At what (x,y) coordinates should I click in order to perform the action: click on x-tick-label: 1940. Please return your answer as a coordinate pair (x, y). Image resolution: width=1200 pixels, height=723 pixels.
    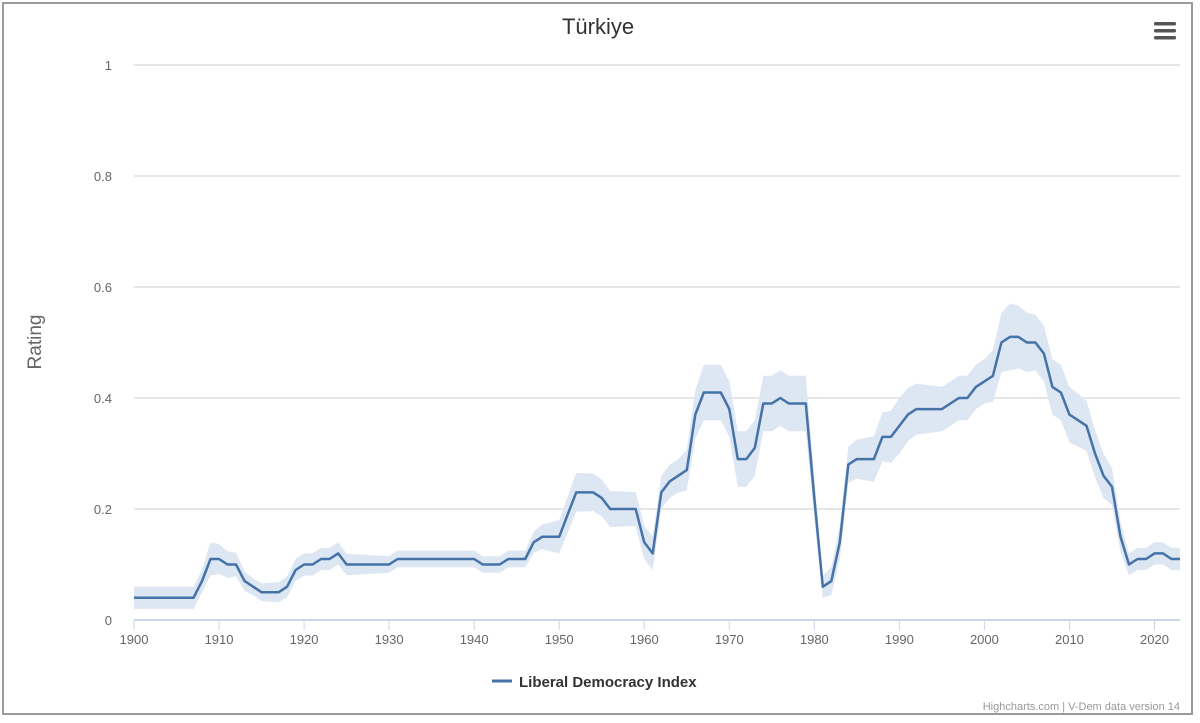
    Looking at the image, I should click on (474, 639).